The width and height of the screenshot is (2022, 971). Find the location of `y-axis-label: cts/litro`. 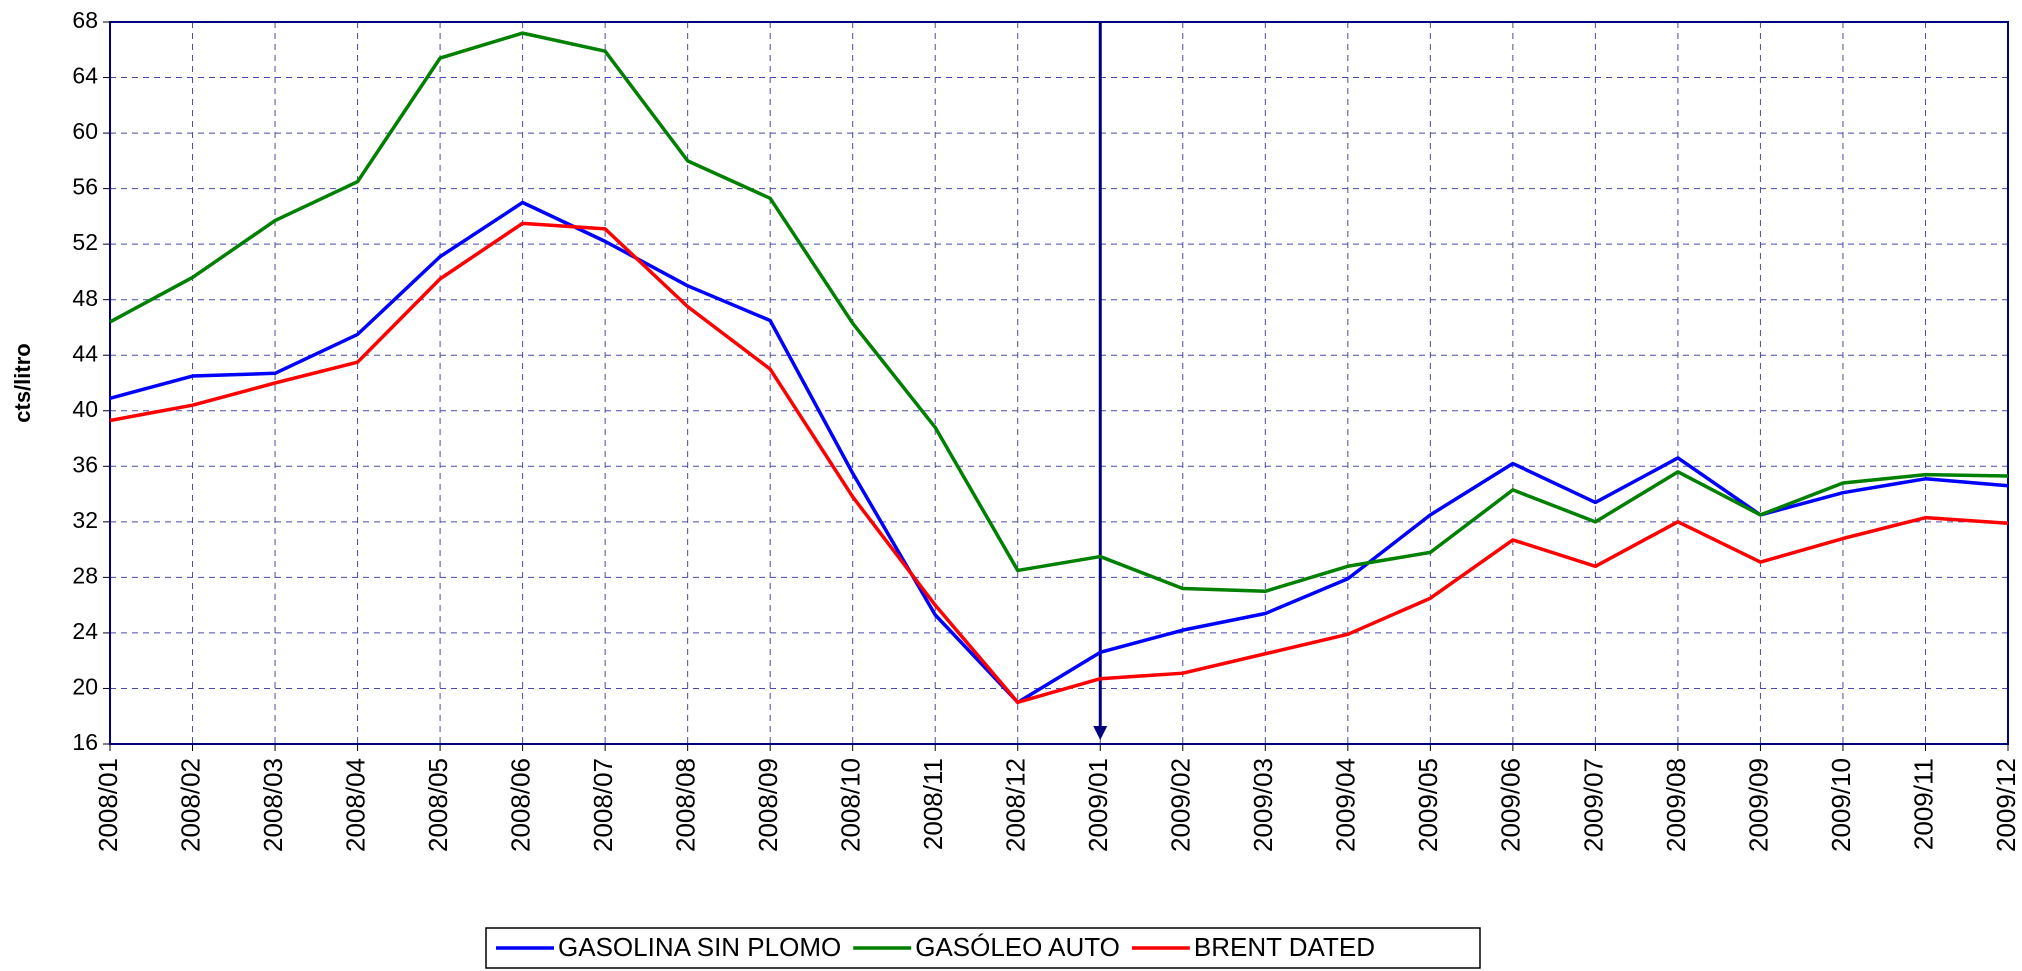

y-axis-label: cts/litro is located at coordinates (22, 382).